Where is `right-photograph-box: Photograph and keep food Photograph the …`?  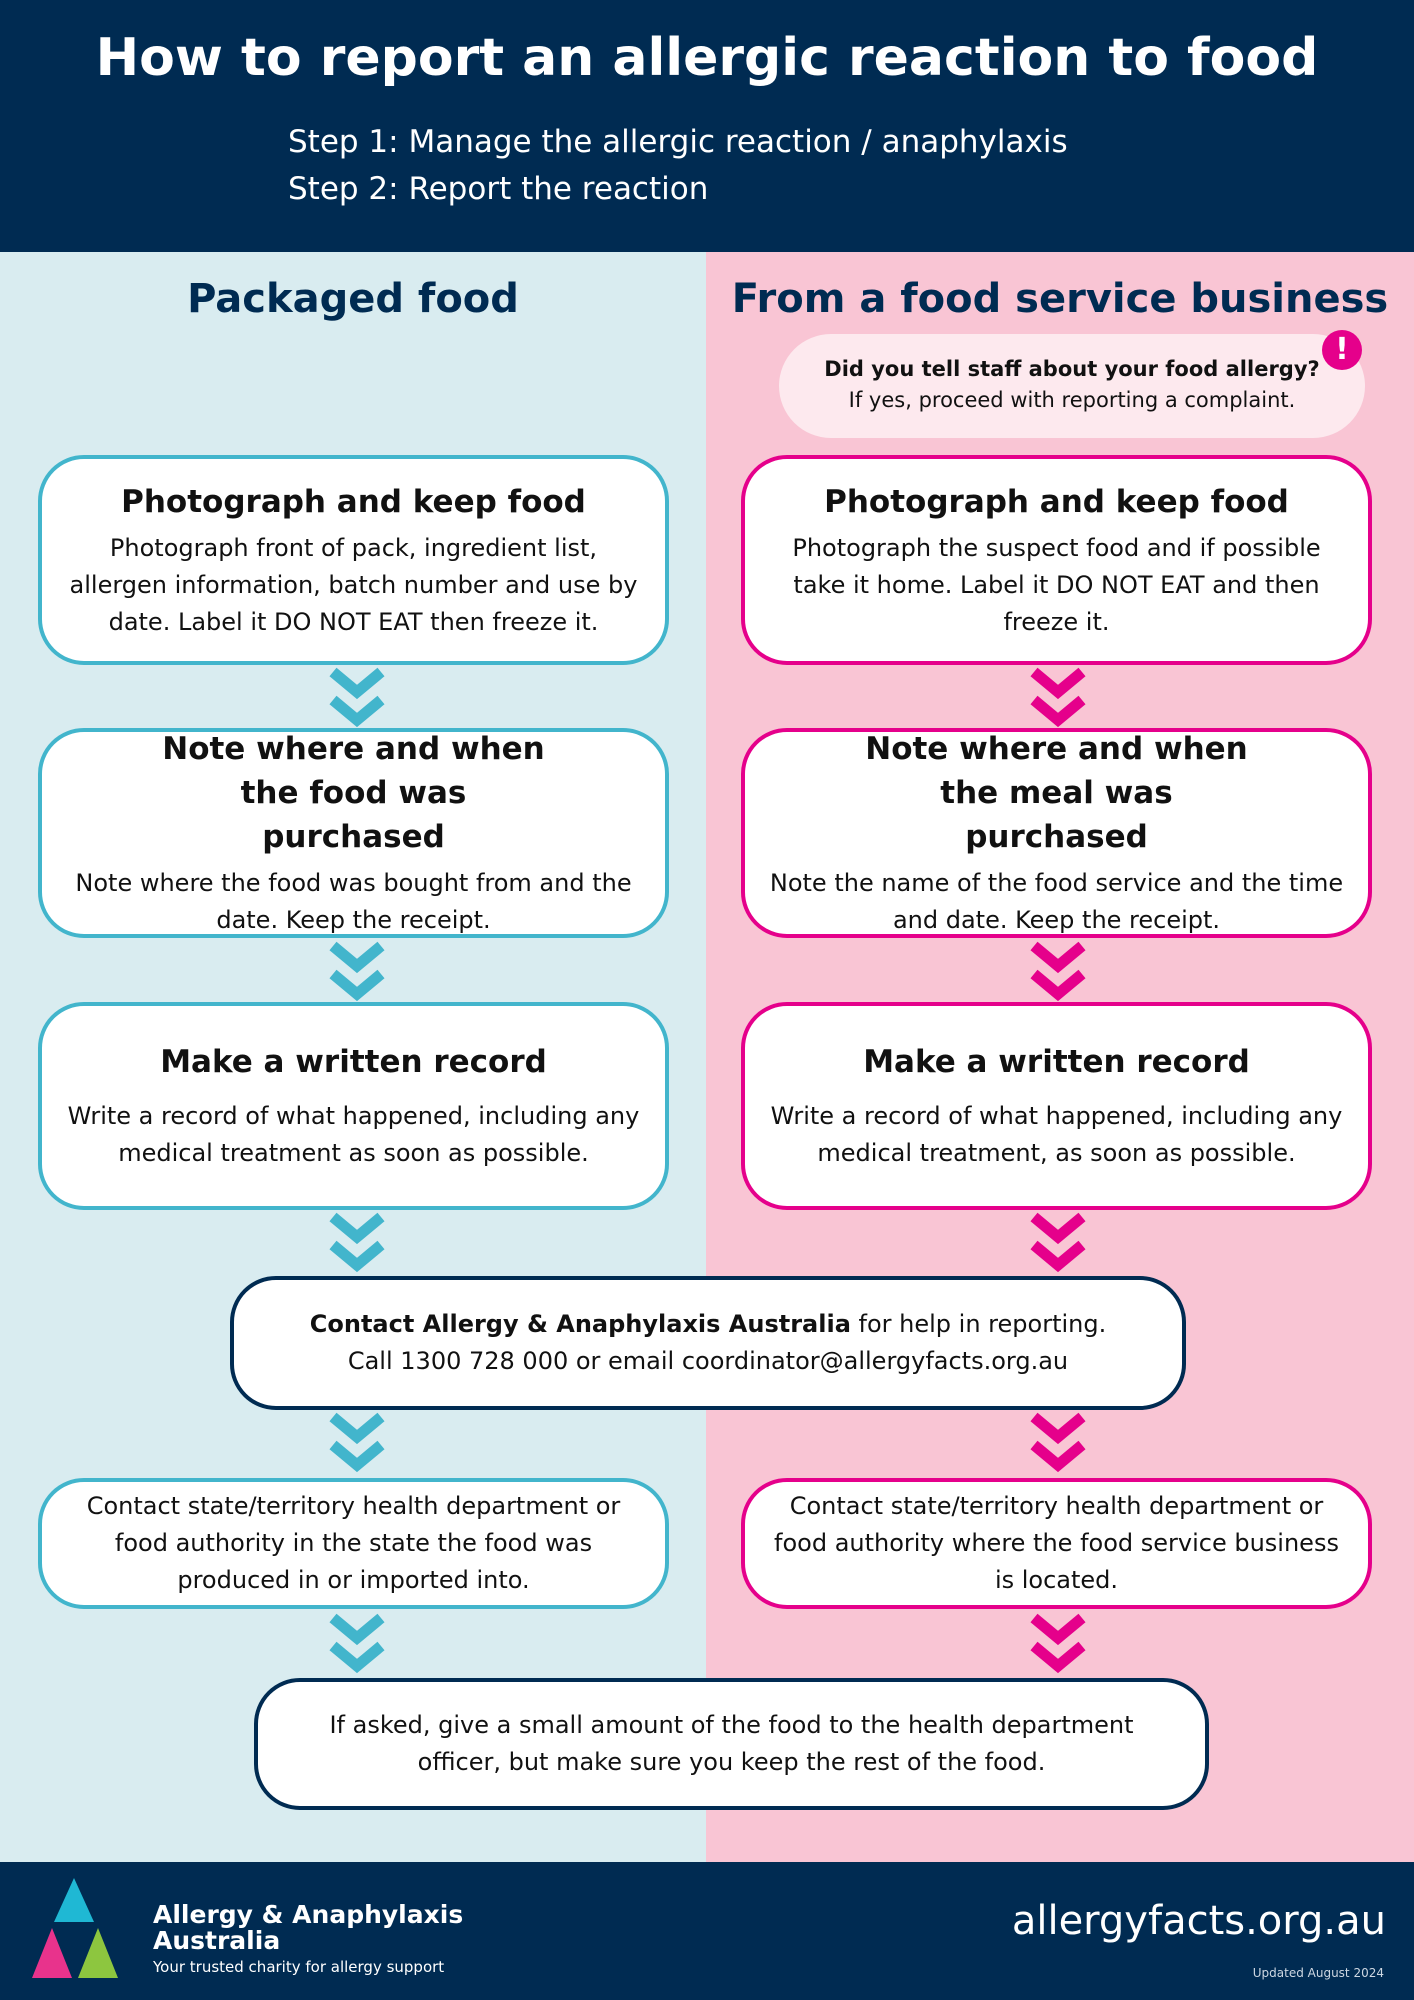 right-photograph-box: Photograph and keep food Photograph the … is located at coordinates (1056, 560).